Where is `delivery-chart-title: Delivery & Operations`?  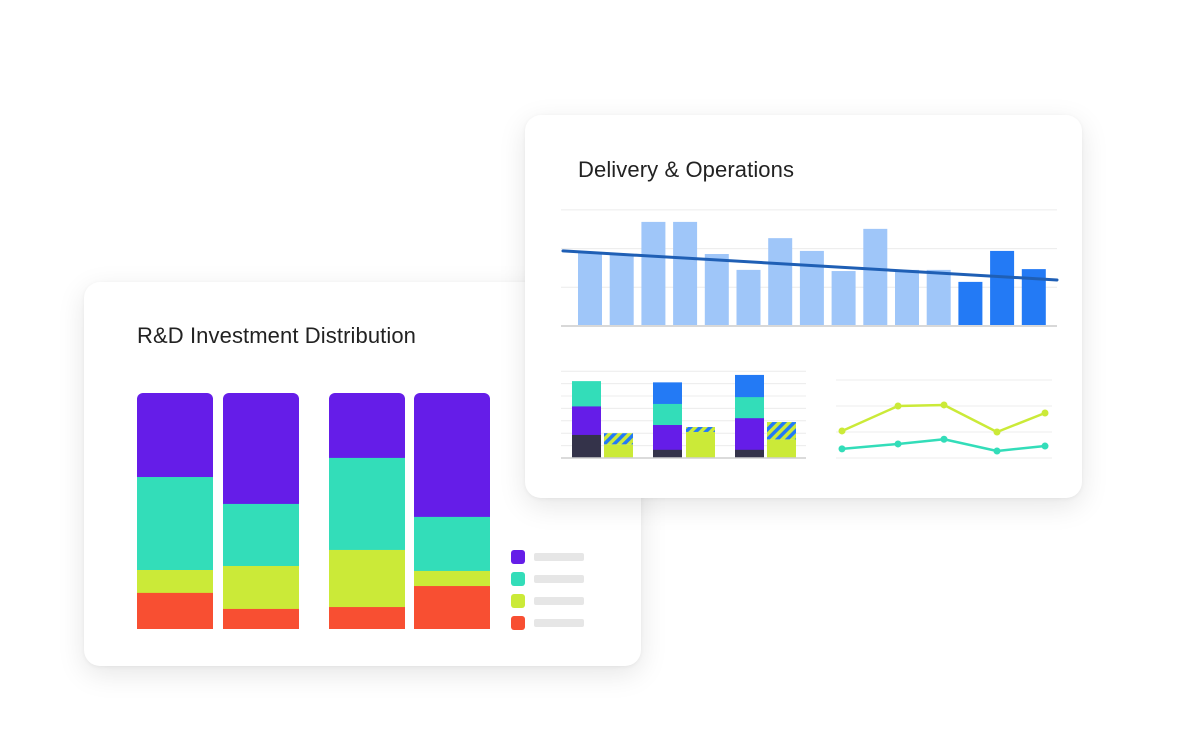
delivery-chart-title: Delivery & Operations is located at coordinates (686, 169).